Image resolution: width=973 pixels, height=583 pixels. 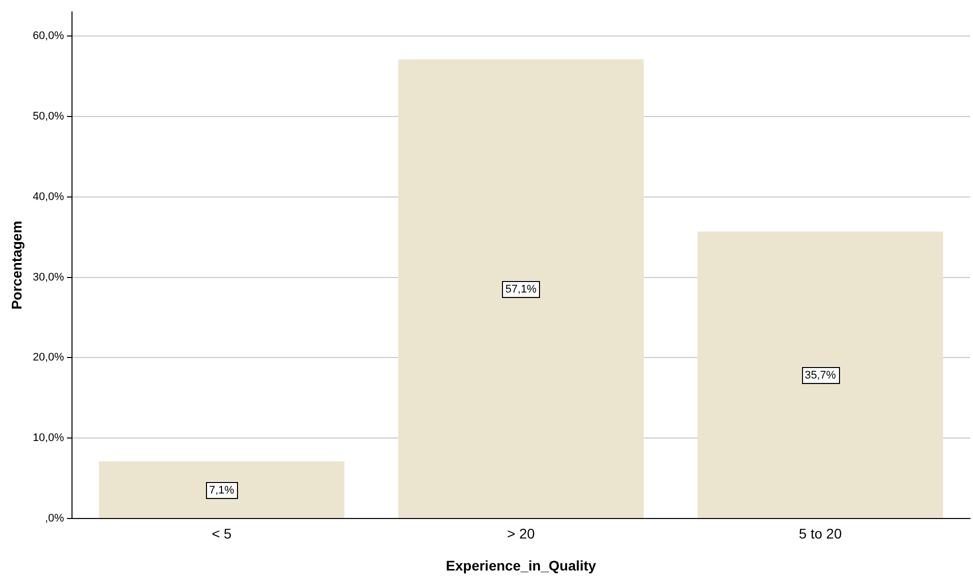 I want to click on y-tick-label: 10,0%, so click(x=48, y=438).